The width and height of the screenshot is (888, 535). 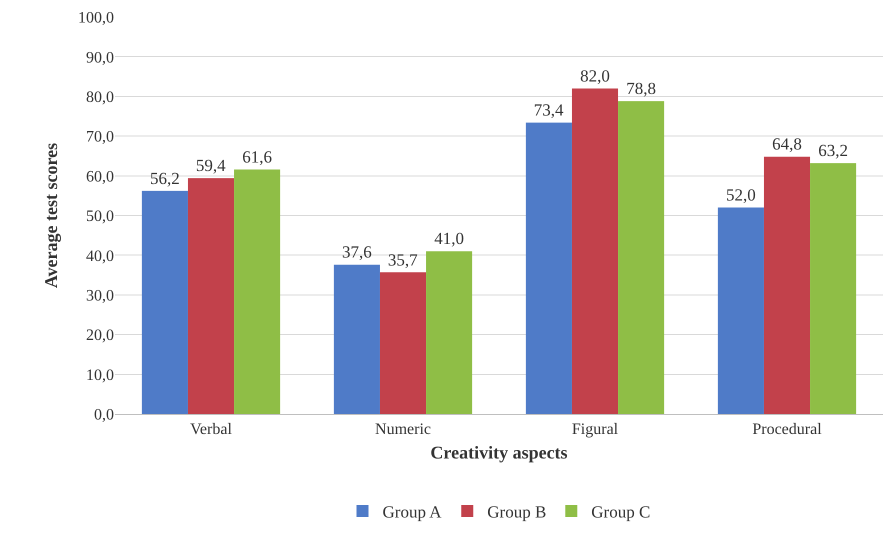 What do you see at coordinates (516, 512) in the screenshot?
I see `legend-label: Group B` at bounding box center [516, 512].